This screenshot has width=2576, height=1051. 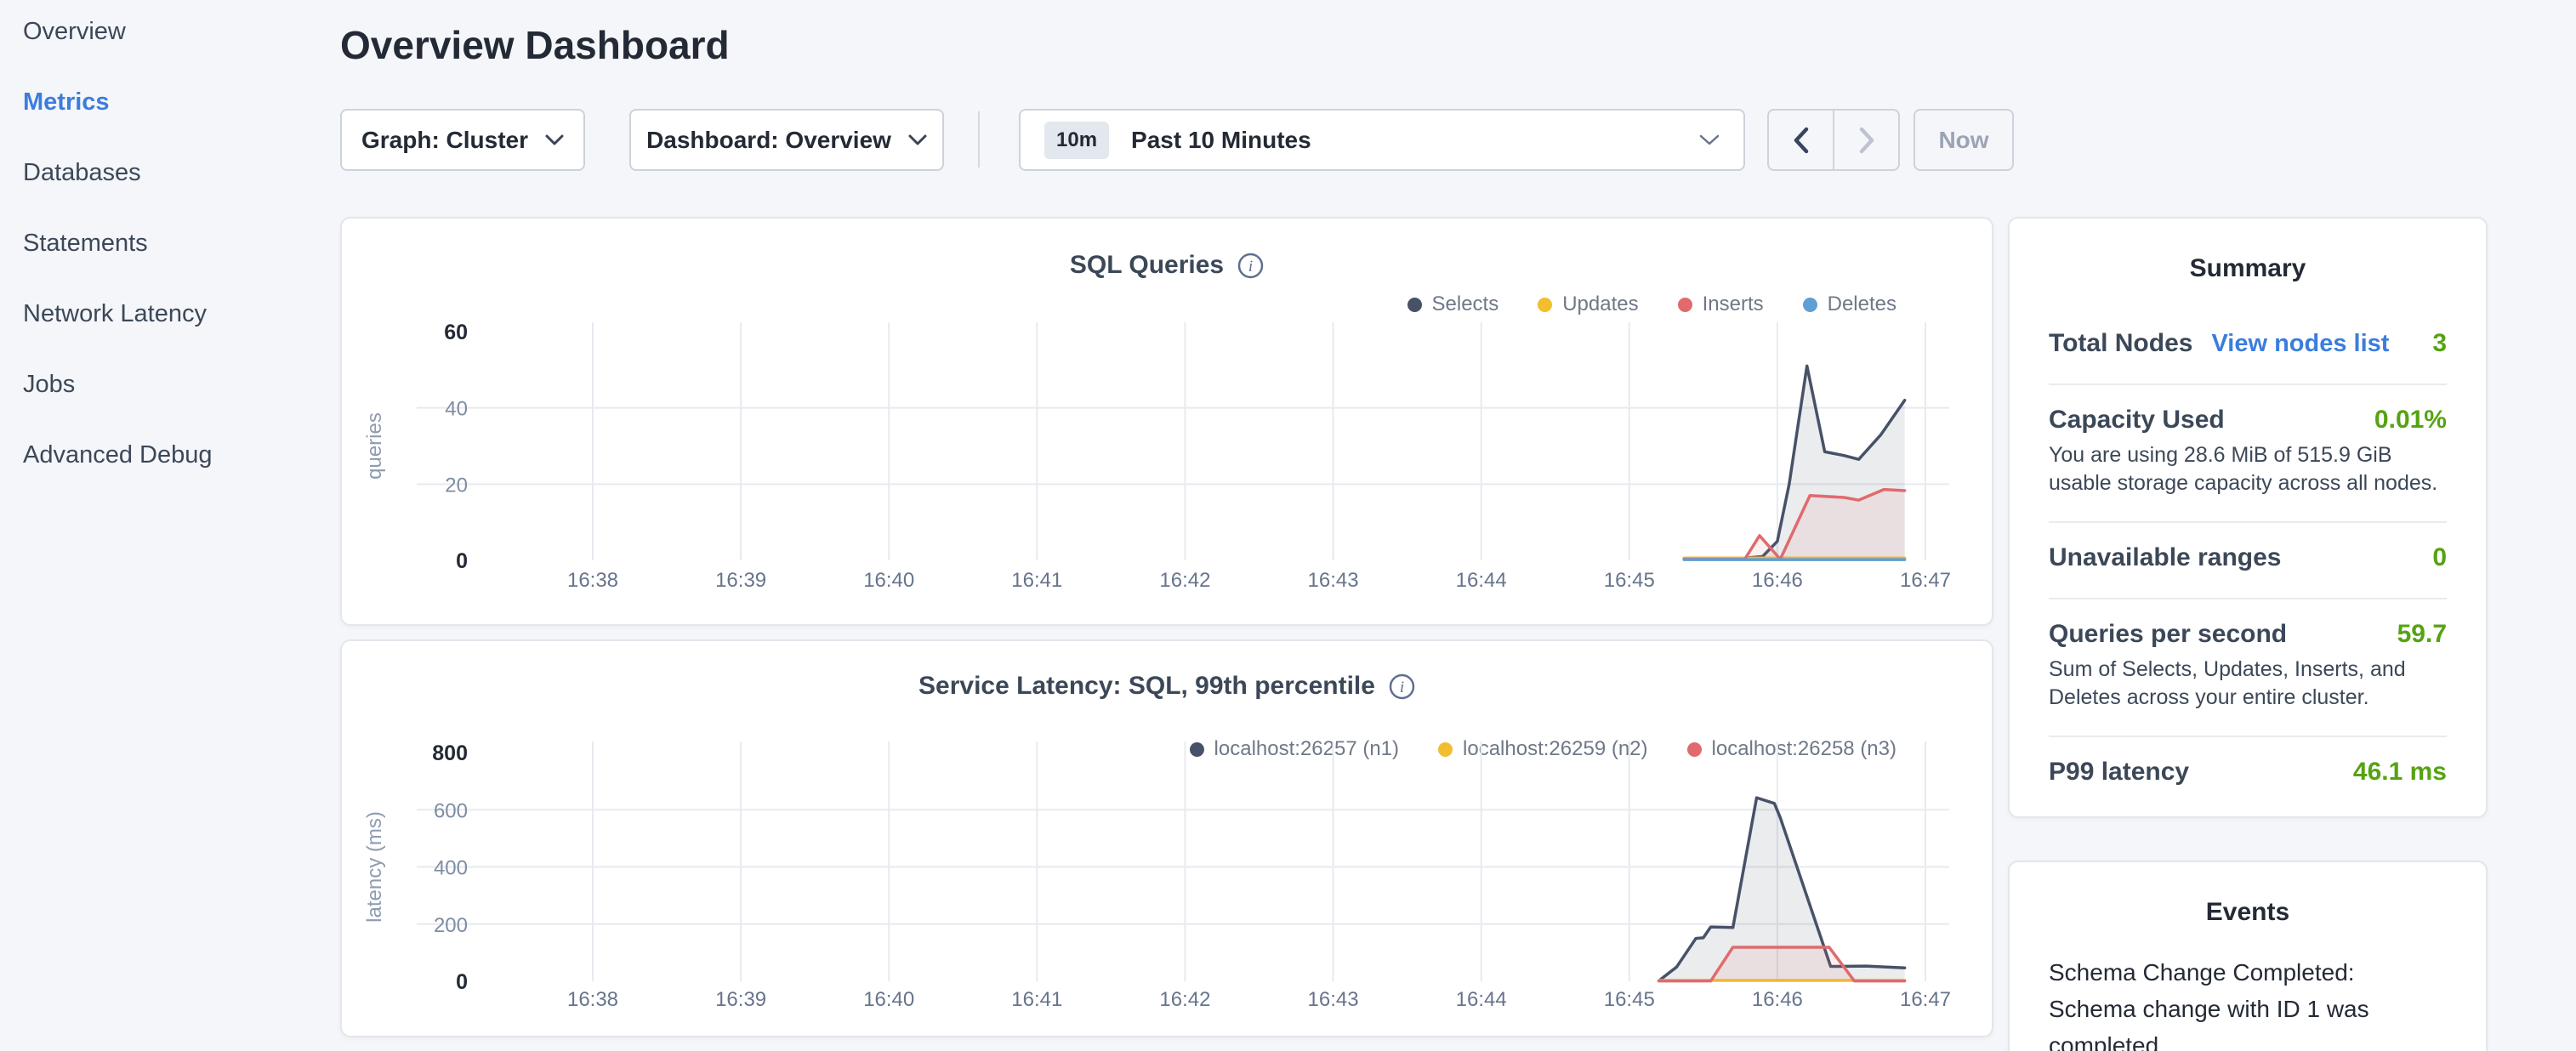 I want to click on svg-text: 16:42, so click(x=1184, y=999).